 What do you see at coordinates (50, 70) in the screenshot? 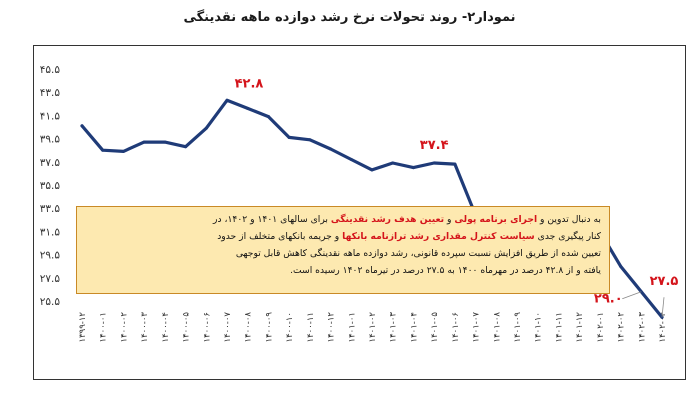
I see `y-tick-label: ۴۵.۵` at bounding box center [50, 70].